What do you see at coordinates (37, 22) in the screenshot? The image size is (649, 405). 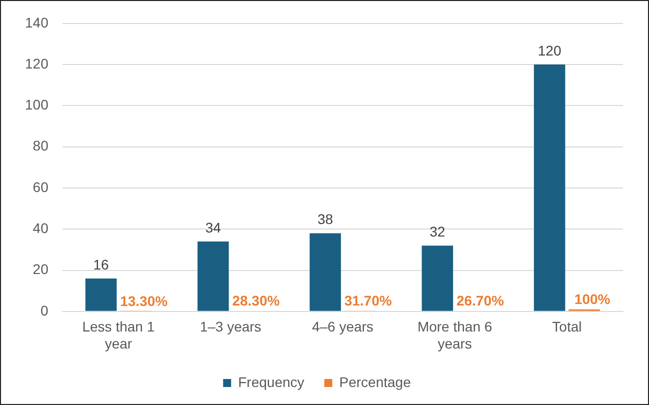 I see `y-tick-label: 140` at bounding box center [37, 22].